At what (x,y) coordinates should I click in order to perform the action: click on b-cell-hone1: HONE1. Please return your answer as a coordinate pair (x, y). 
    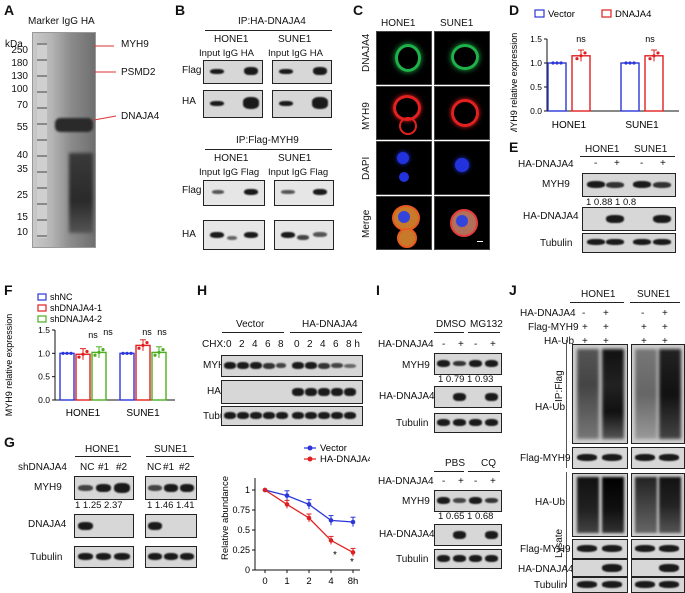
    Looking at the image, I should click on (231, 39).